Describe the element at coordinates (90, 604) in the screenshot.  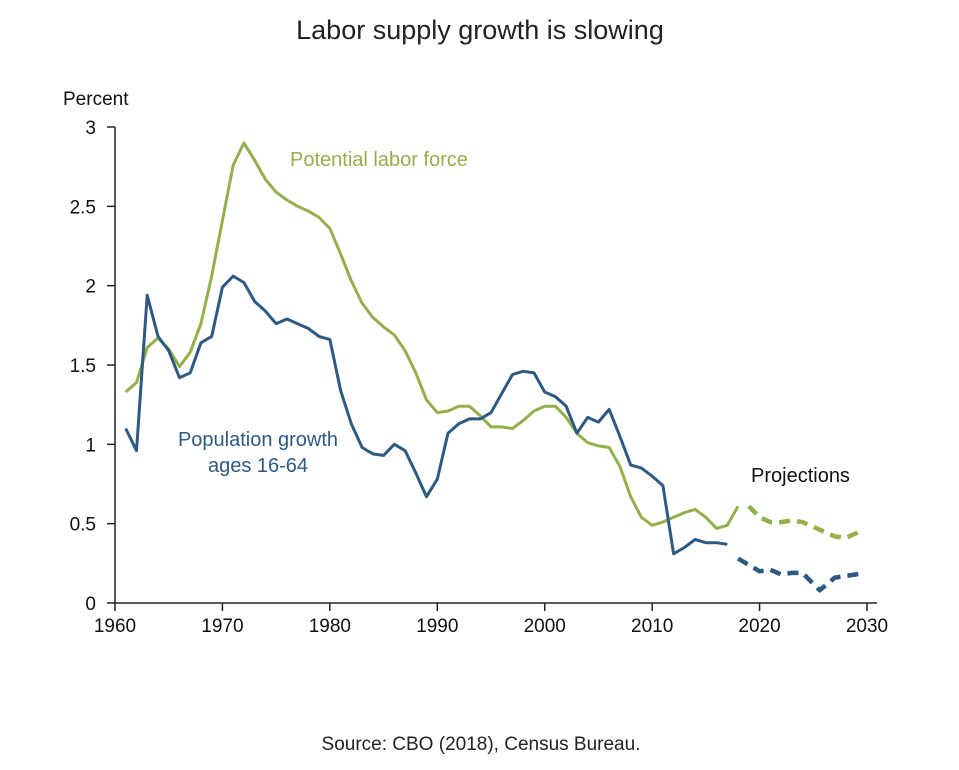
I see `y-tick-label: 0` at that location.